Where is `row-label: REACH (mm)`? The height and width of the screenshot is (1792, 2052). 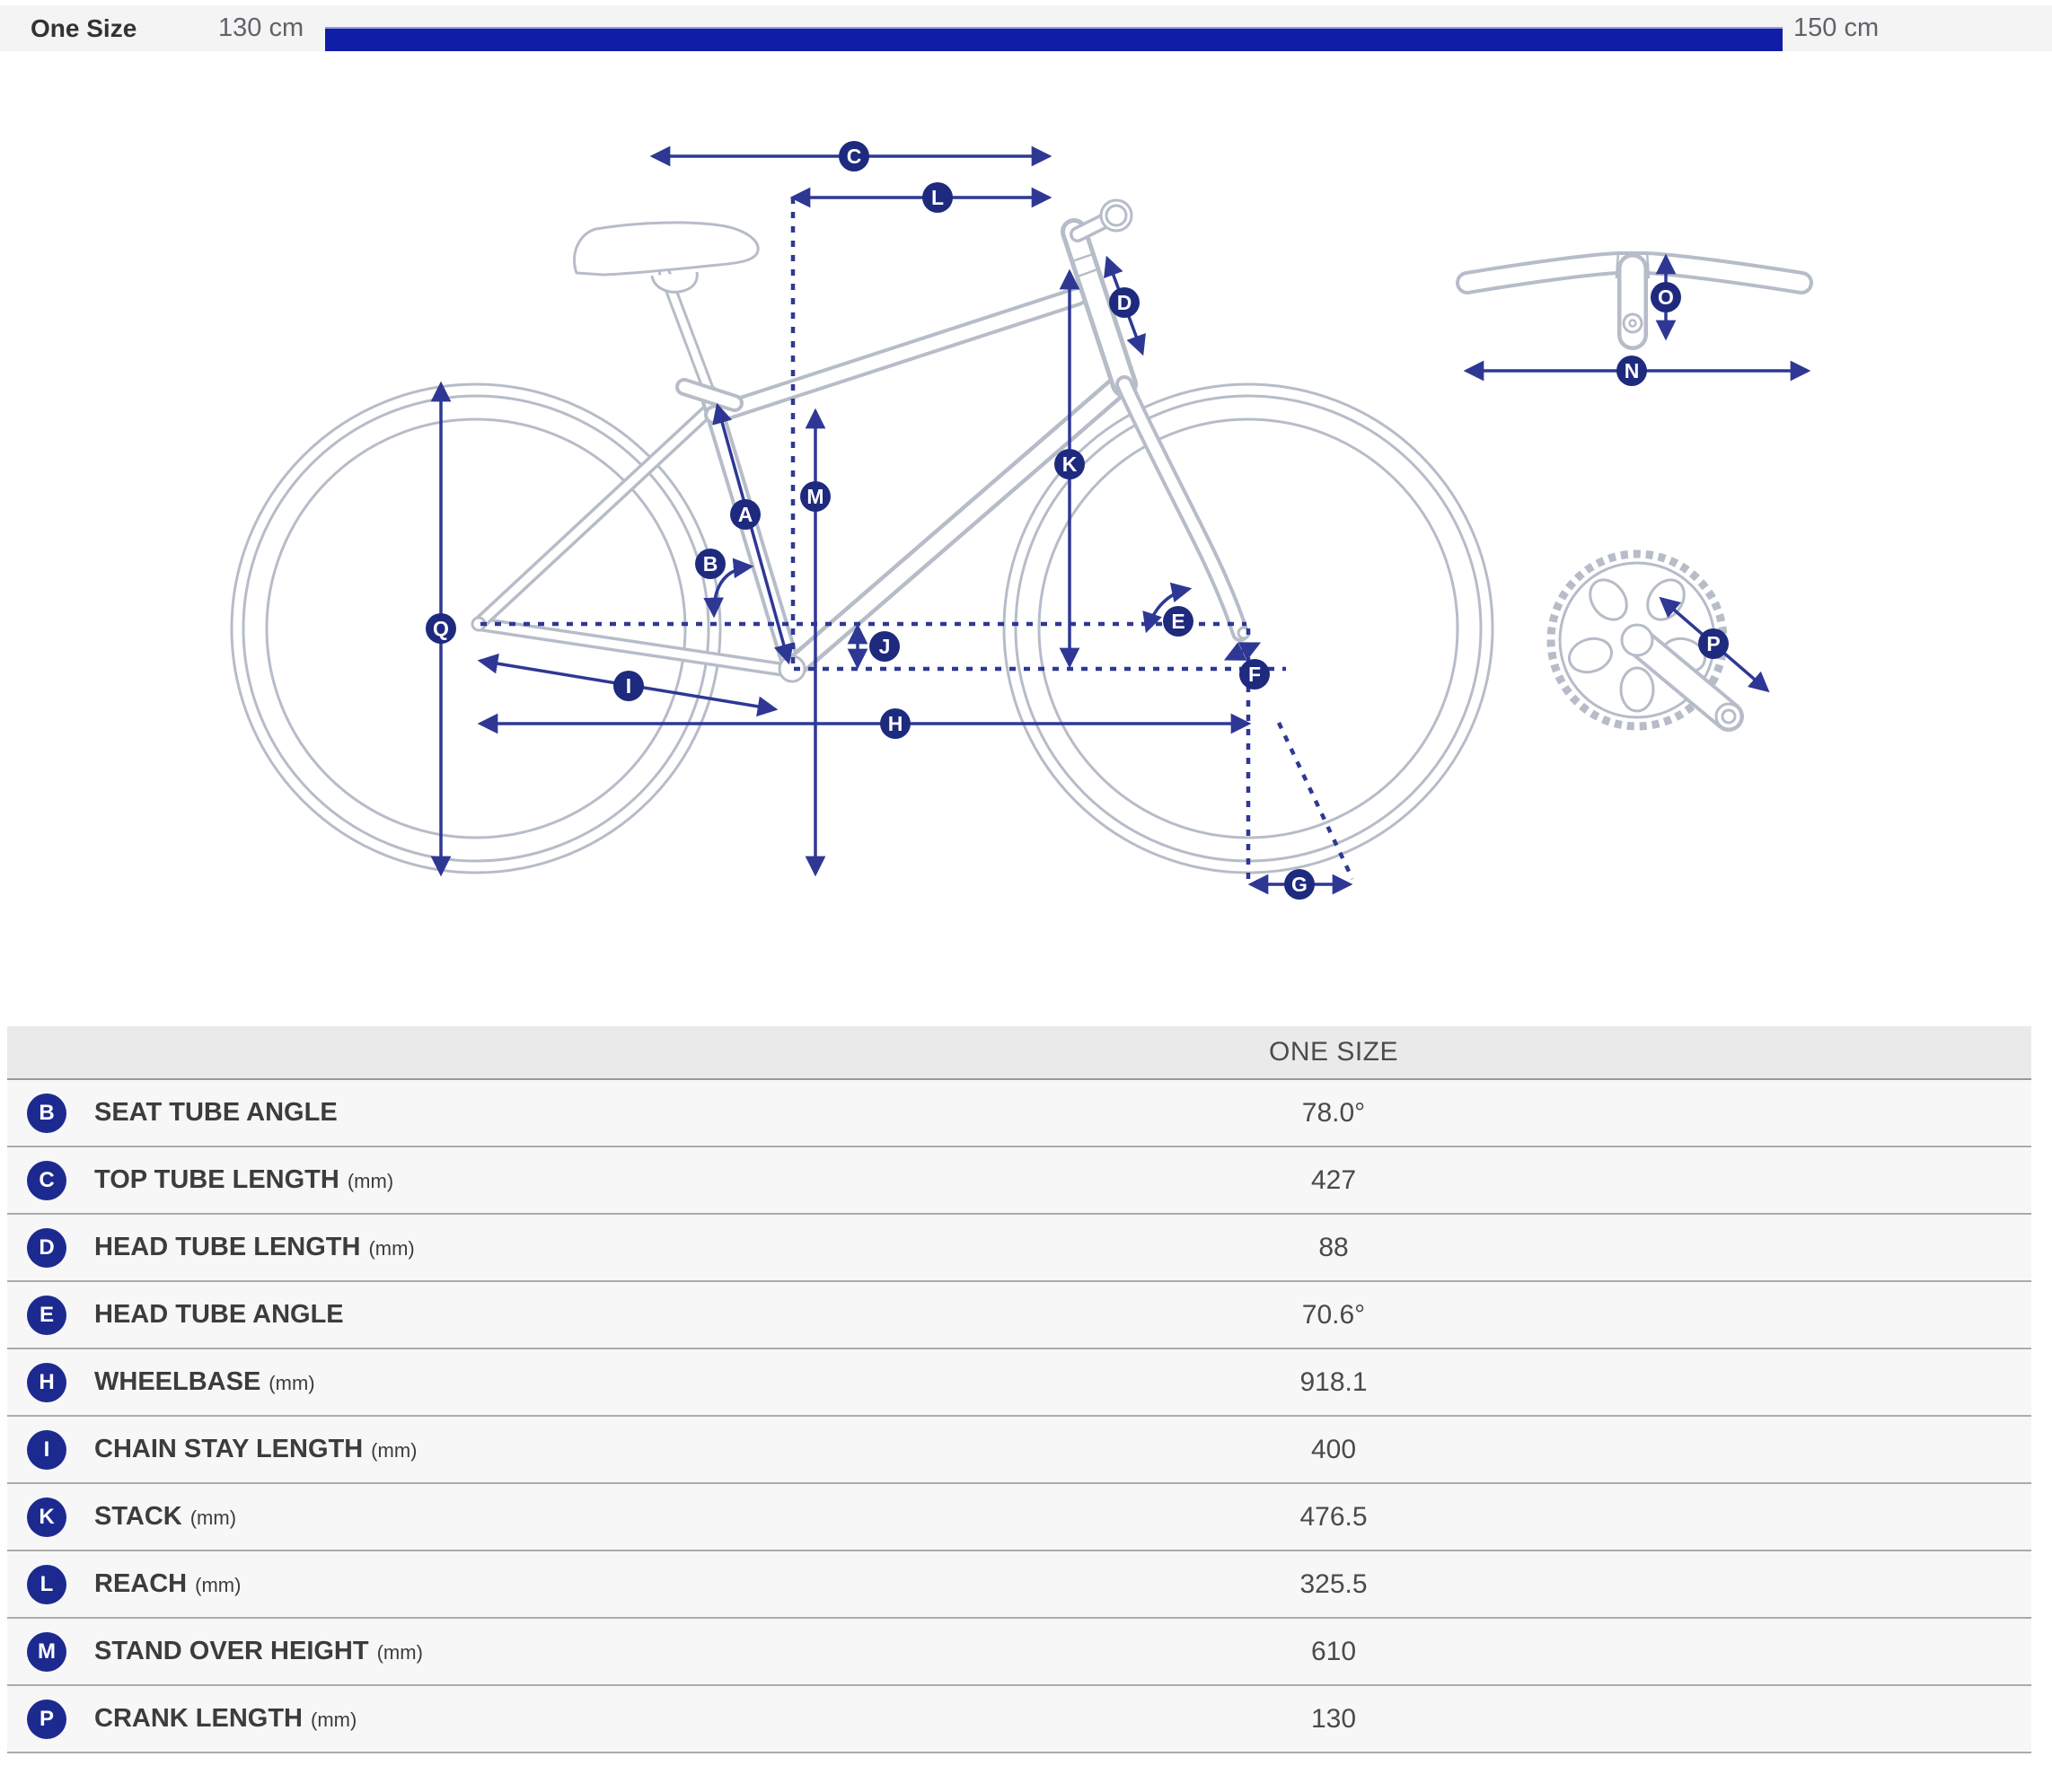 row-label: REACH (mm) is located at coordinates (168, 1584).